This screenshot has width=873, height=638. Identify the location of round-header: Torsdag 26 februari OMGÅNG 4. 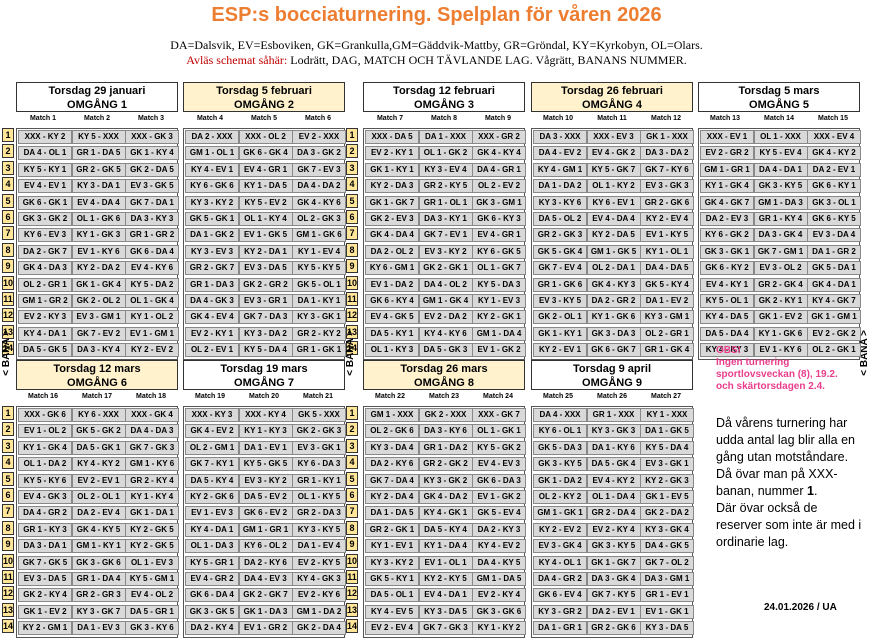
(612, 97).